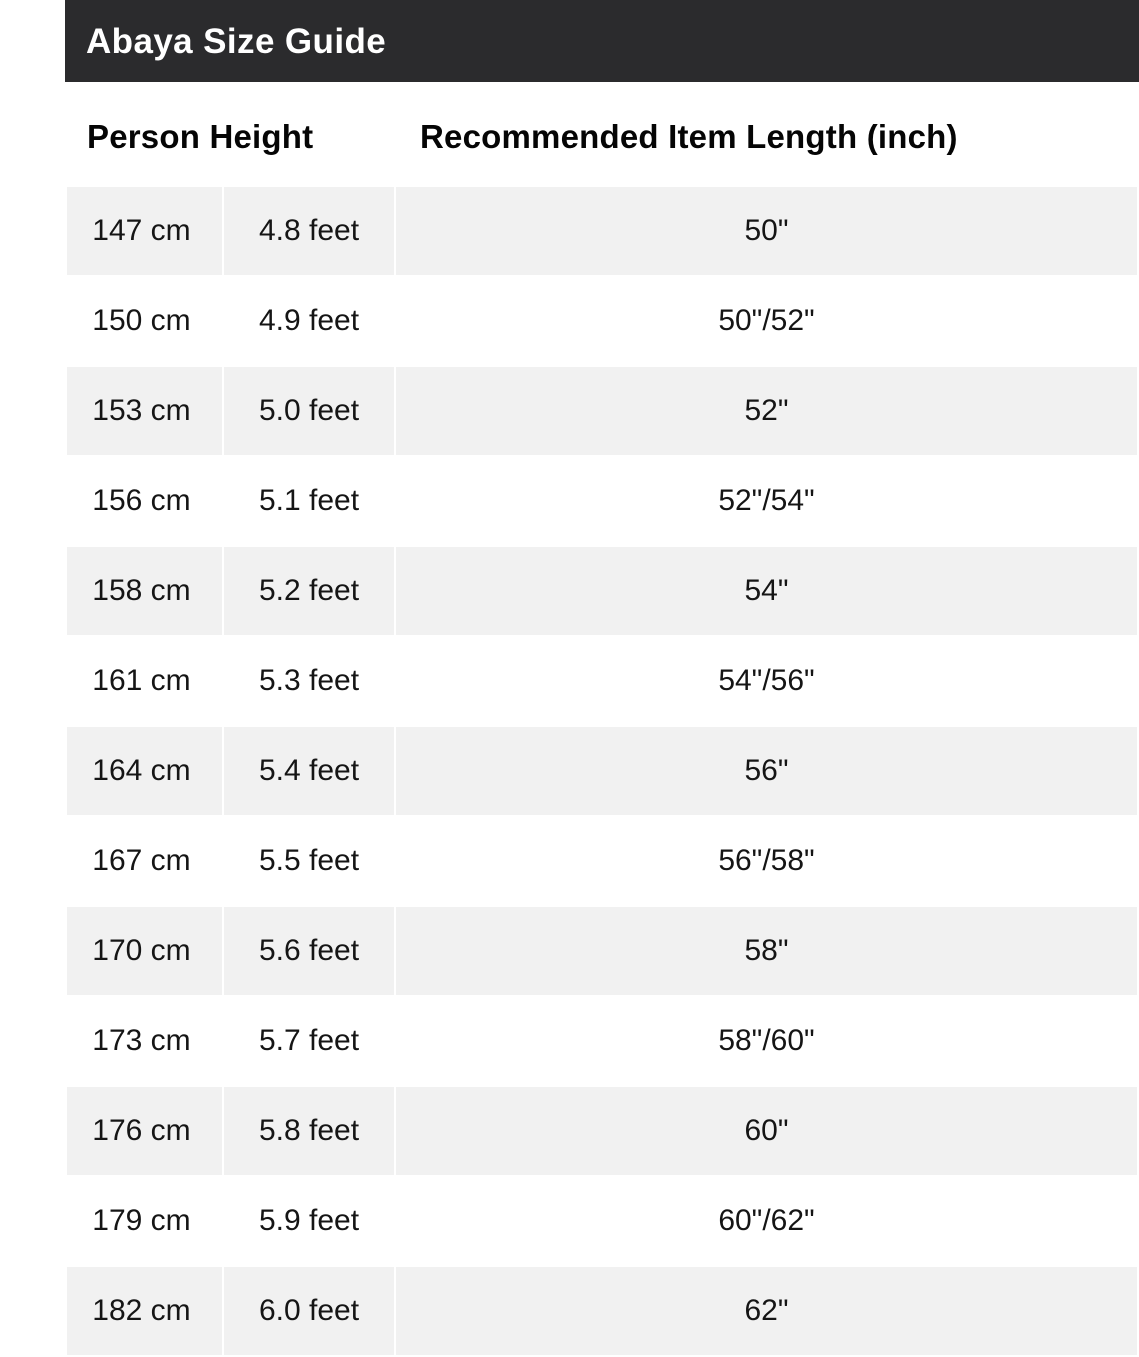 Image resolution: width=1139 pixels, height=1357 pixels. Describe the element at coordinates (309, 321) in the screenshot. I see `cell-height-feet: 4.9 feet` at that location.